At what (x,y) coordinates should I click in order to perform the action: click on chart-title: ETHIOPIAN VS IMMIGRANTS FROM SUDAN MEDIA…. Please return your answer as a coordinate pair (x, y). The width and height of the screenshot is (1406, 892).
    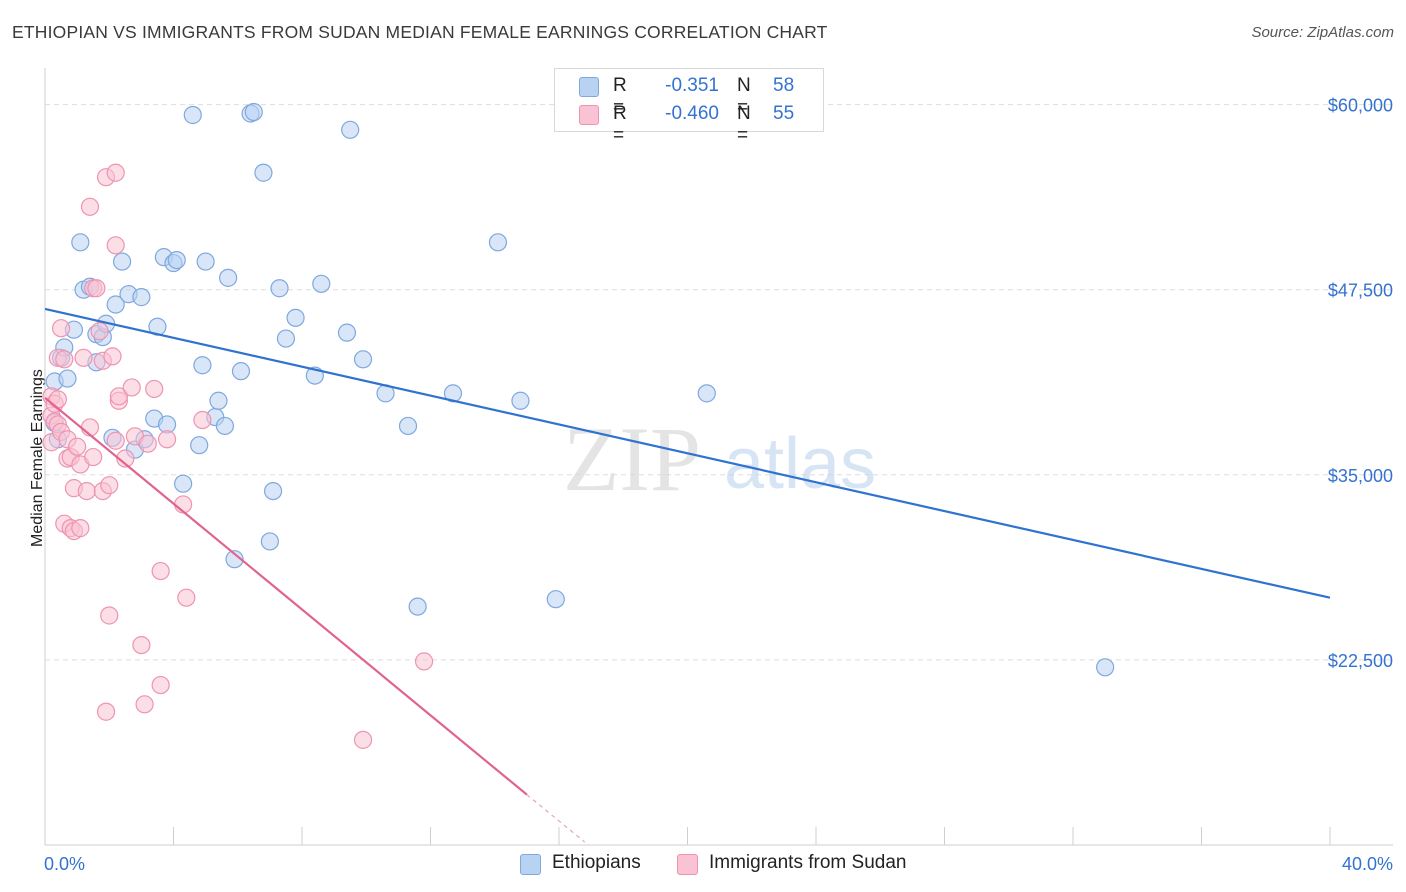
    Looking at the image, I should click on (420, 32).